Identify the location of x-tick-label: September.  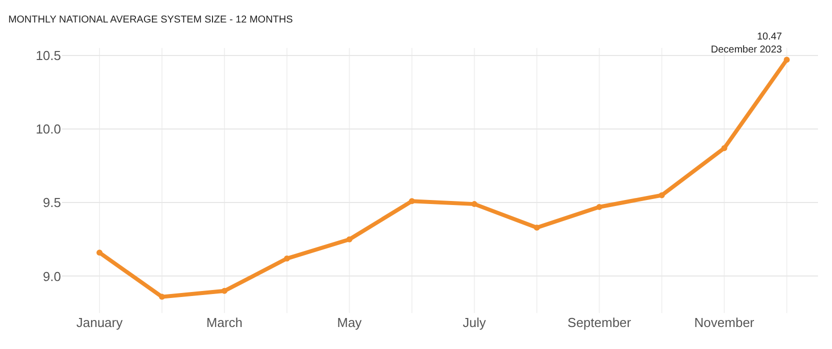
(600, 322).